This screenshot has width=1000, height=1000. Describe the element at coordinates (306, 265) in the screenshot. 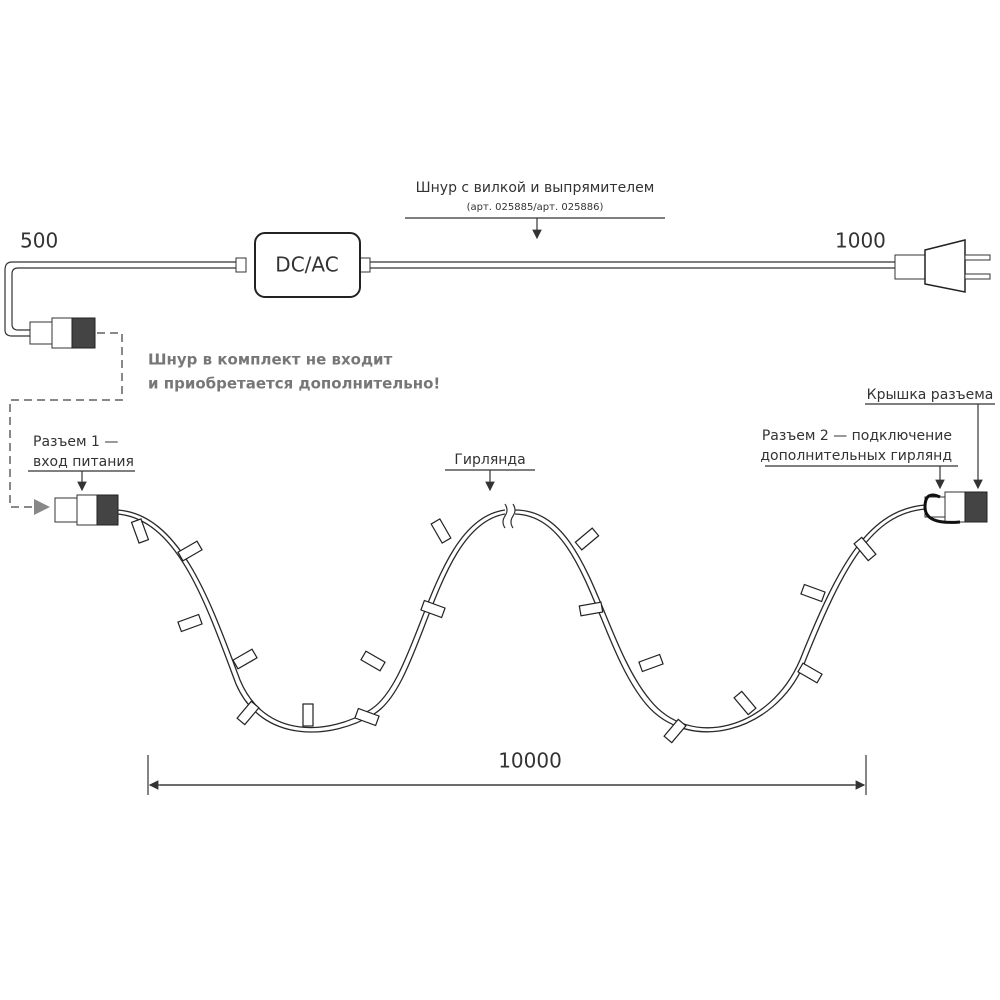

I see `box-label: DC/AC` at that location.